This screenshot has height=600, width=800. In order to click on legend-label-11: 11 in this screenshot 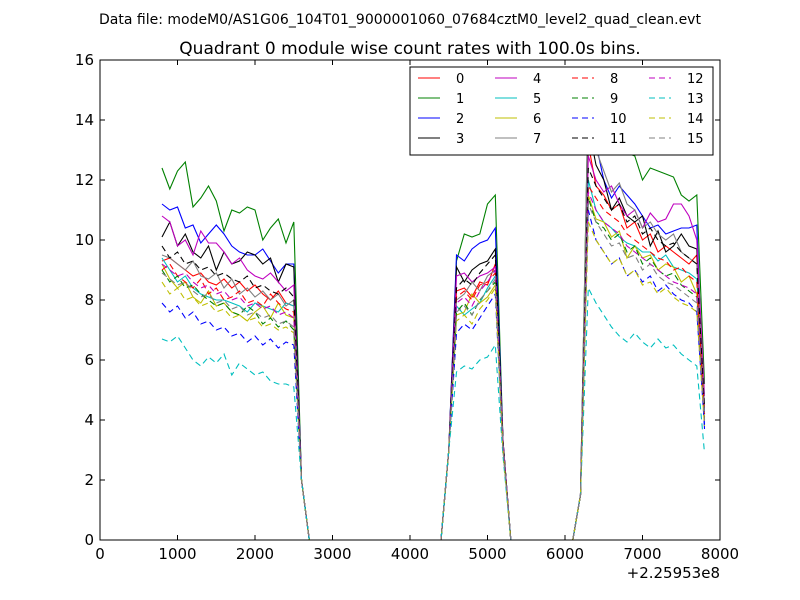, I will do `click(618, 139)`.